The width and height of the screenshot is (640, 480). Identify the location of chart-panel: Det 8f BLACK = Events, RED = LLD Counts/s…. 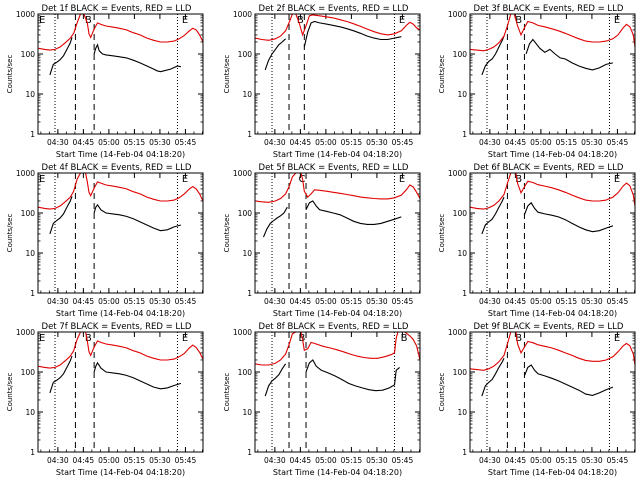
(322, 399).